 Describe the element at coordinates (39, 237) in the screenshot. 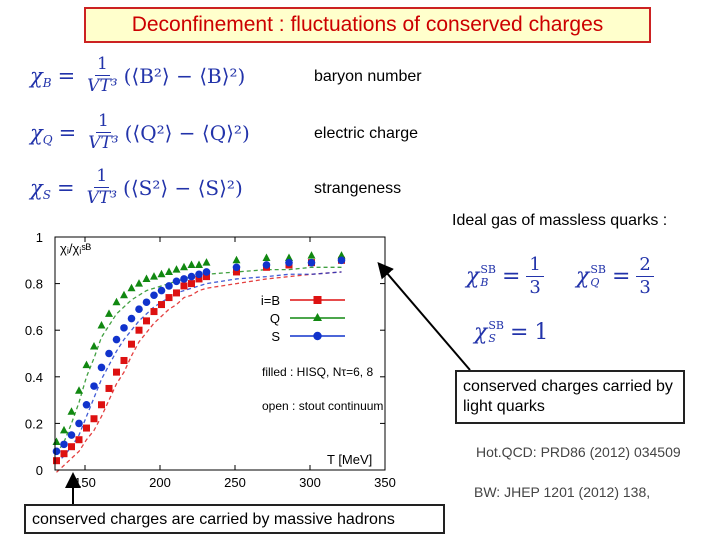

I see `y-tick-label: 1` at that location.